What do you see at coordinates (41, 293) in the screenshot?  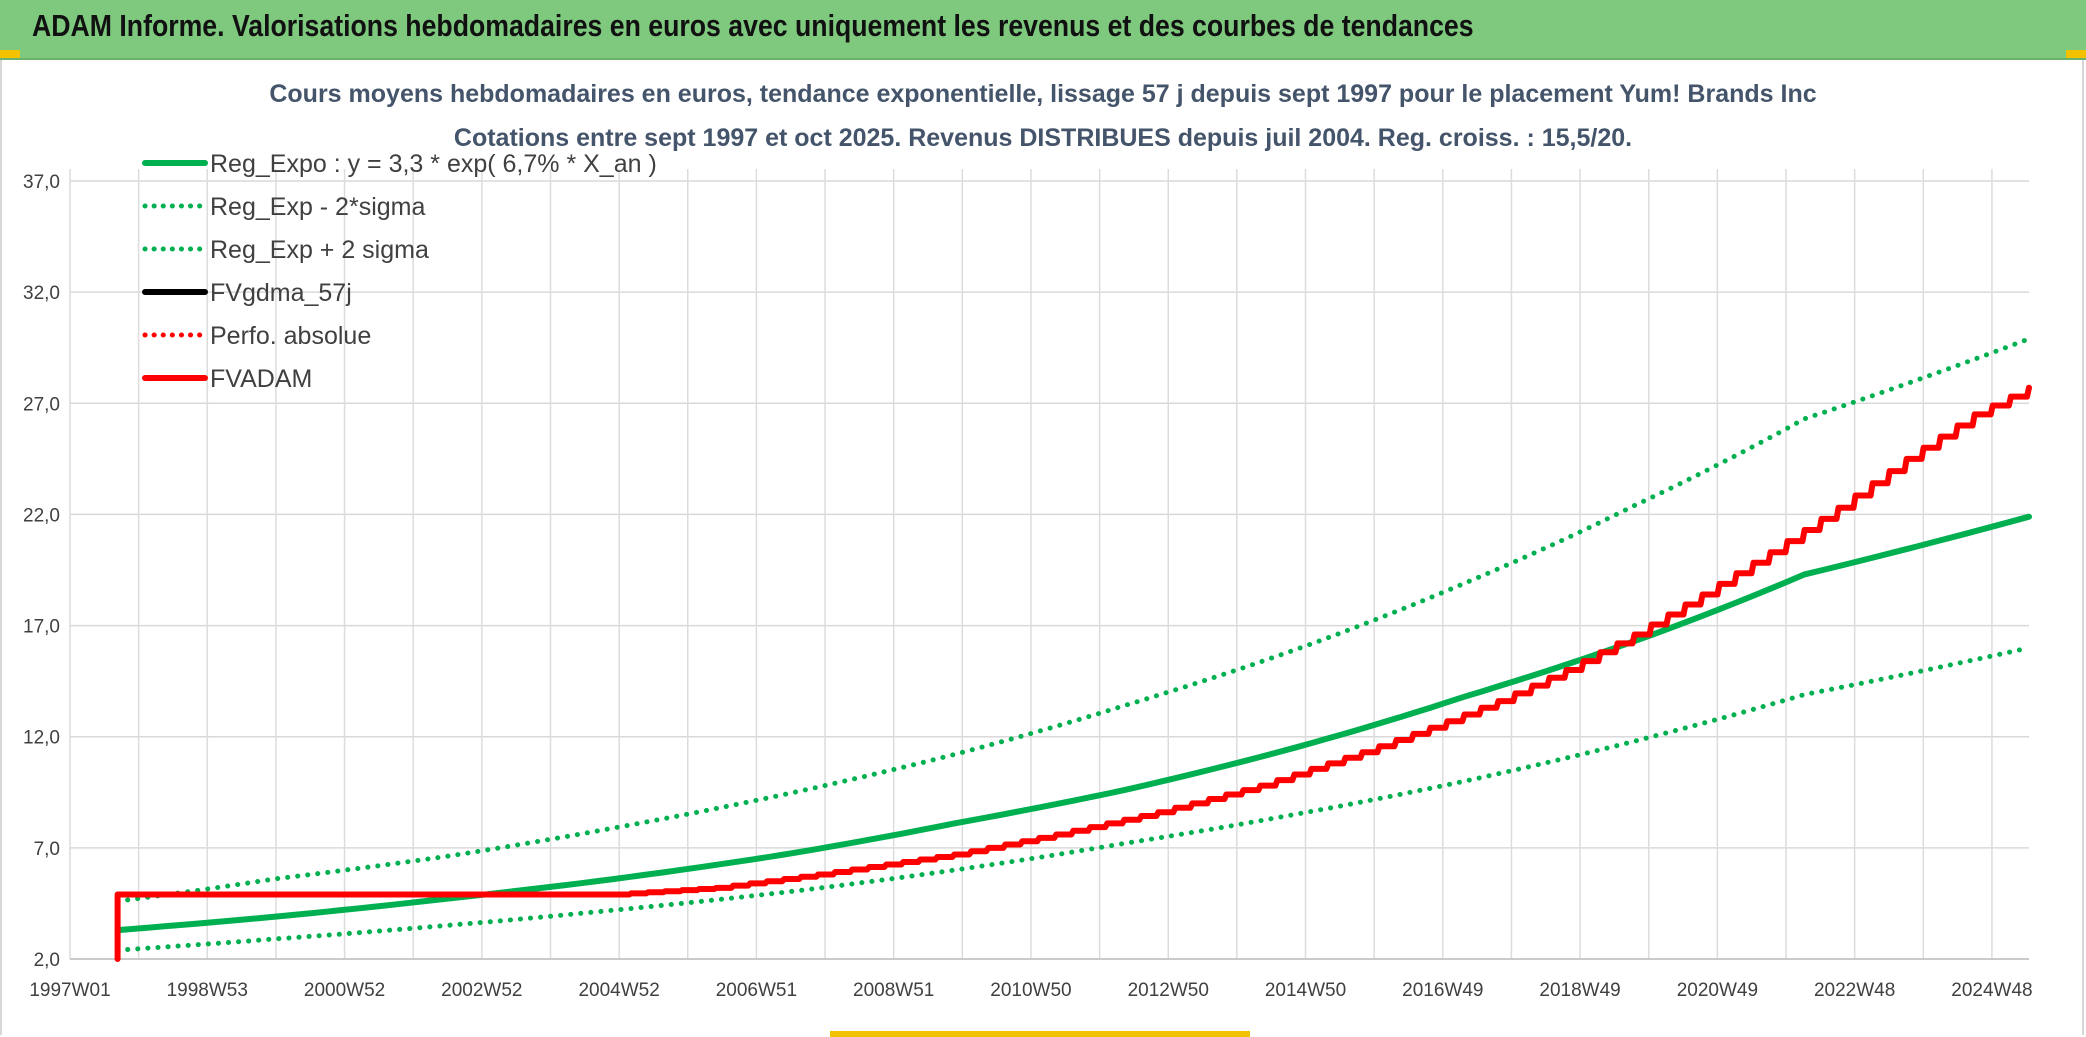 I see `y-tick-label: 32,0` at bounding box center [41, 293].